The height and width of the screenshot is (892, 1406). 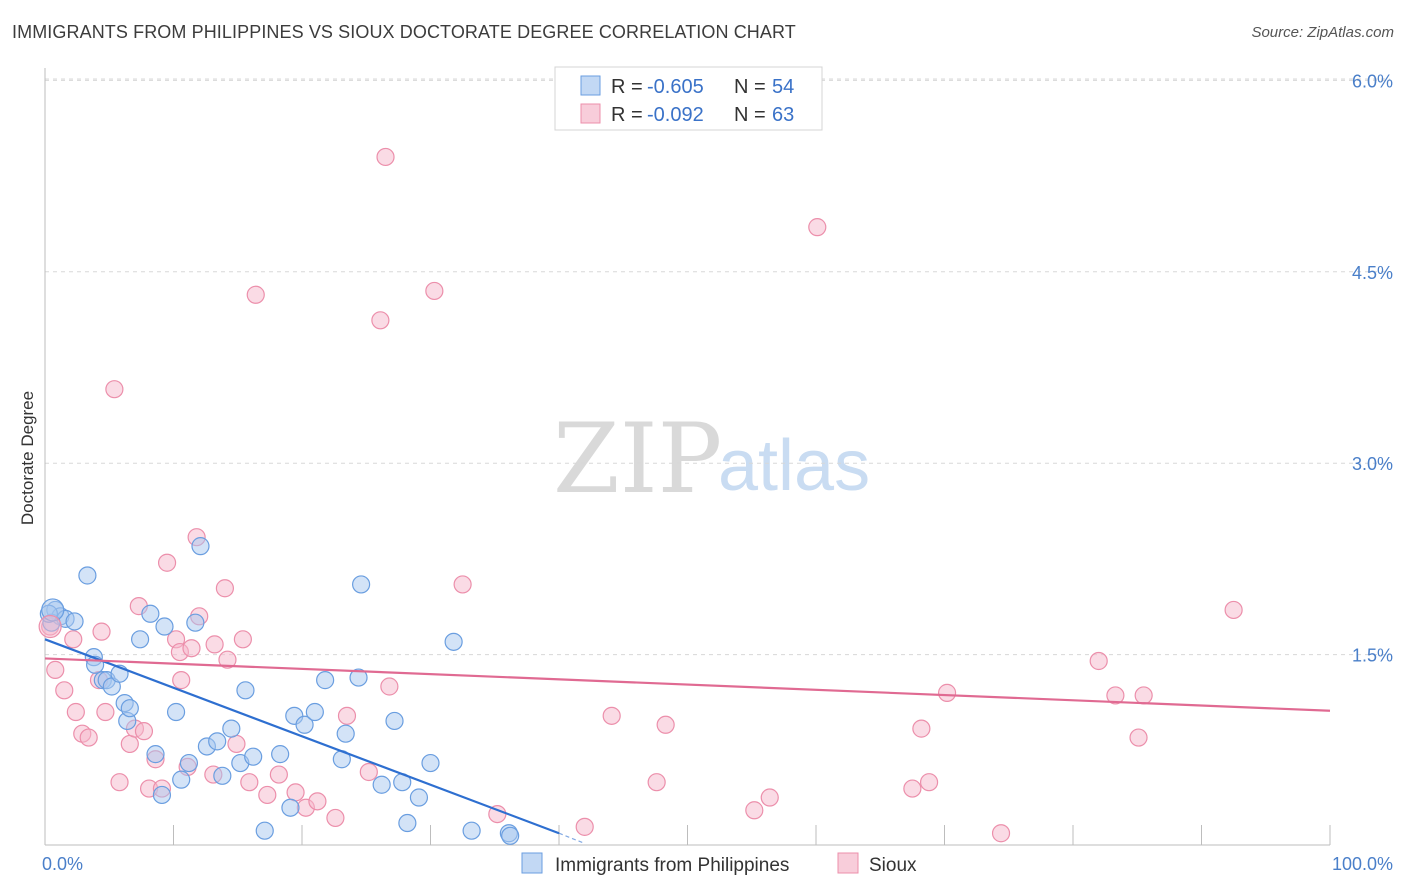 What do you see at coordinates (794, 466) in the screenshot?
I see `watermark-atlas: atlas` at bounding box center [794, 466].